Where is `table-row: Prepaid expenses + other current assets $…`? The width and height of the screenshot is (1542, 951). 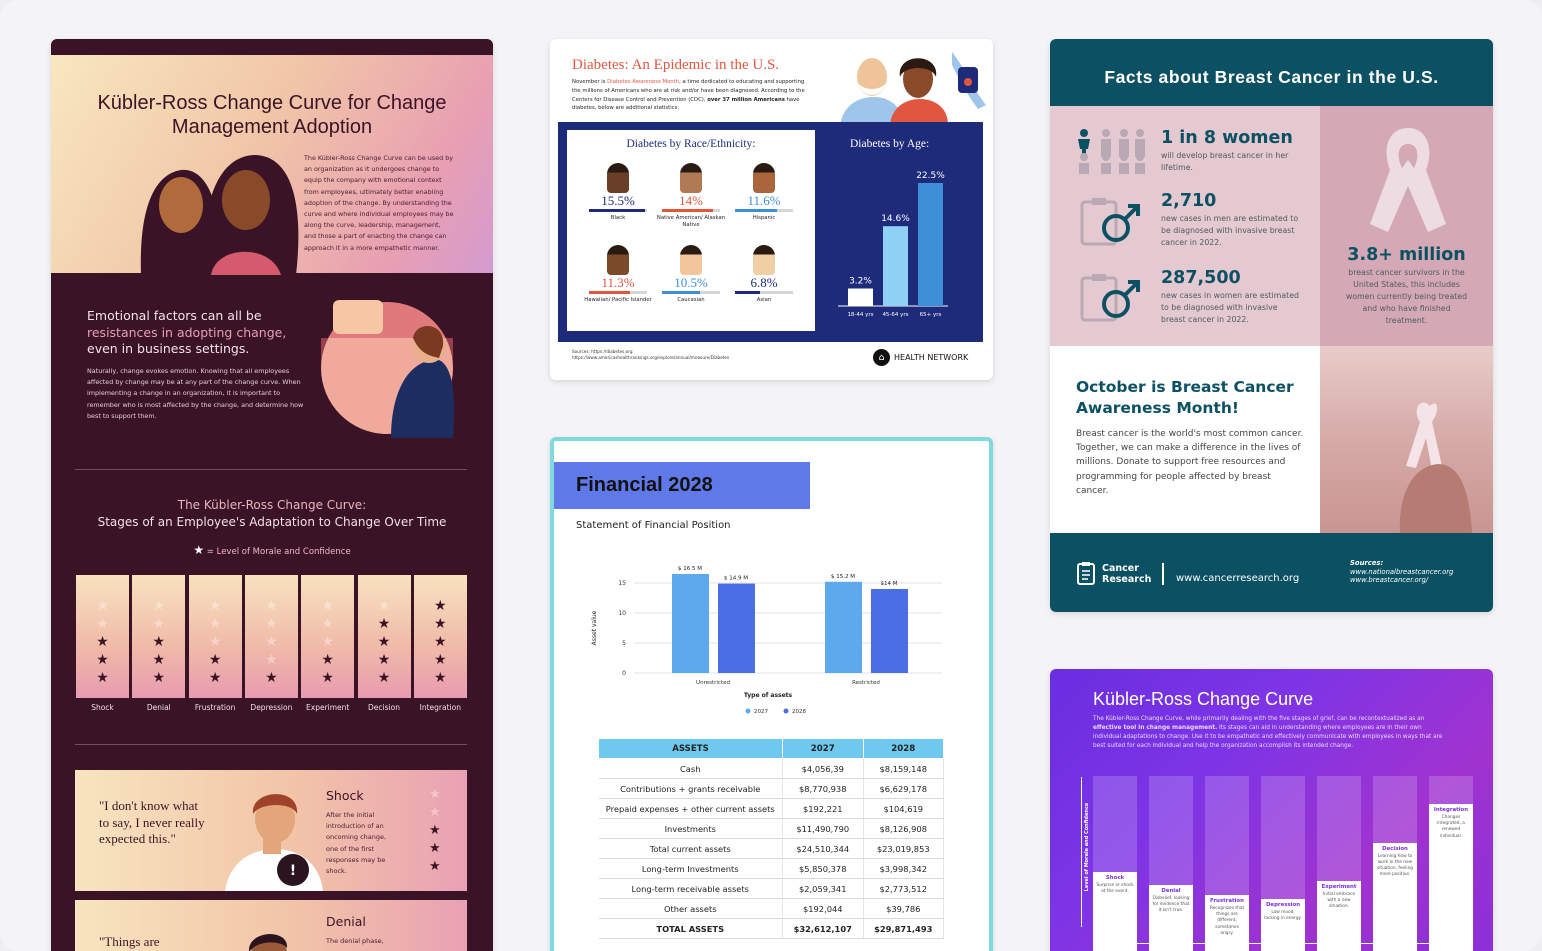 table-row: Prepaid expenses + other current assets $… is located at coordinates (771, 808).